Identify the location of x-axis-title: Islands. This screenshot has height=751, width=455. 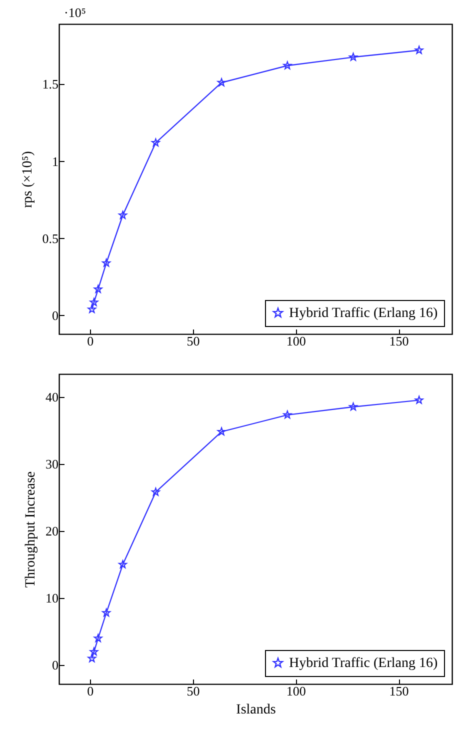
(256, 710).